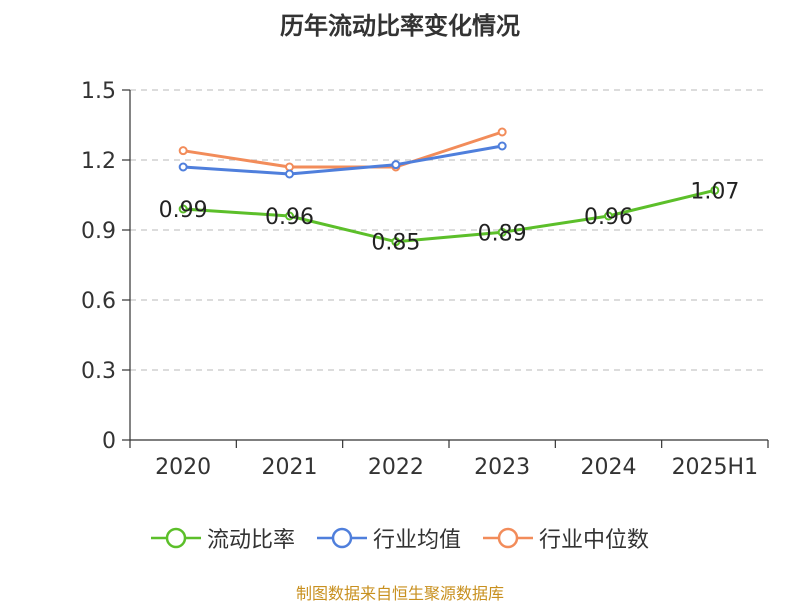 This screenshot has width=800, height=604. What do you see at coordinates (416, 540) in the screenshot?
I see `legend-label-industry-mean: 行业均值` at bounding box center [416, 540].